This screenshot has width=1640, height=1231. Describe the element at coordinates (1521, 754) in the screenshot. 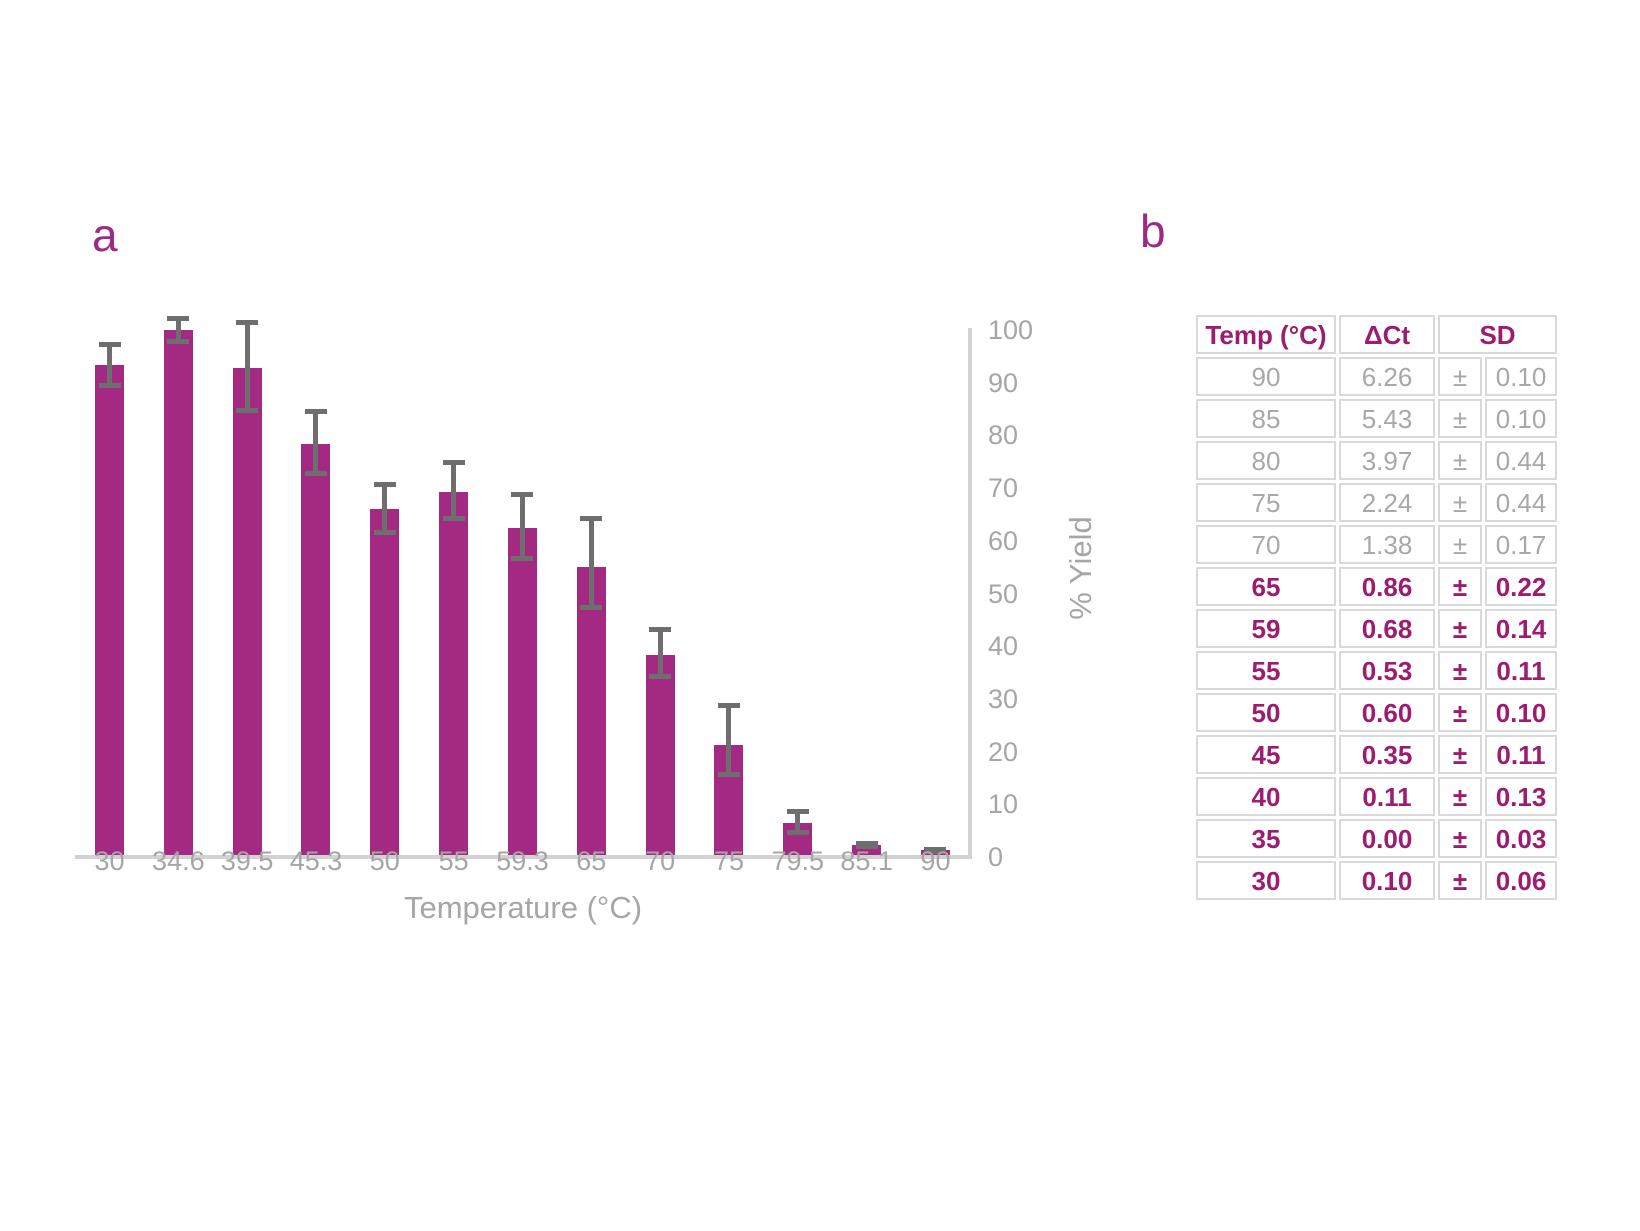

I see `sd-cell: 0.11` at that location.